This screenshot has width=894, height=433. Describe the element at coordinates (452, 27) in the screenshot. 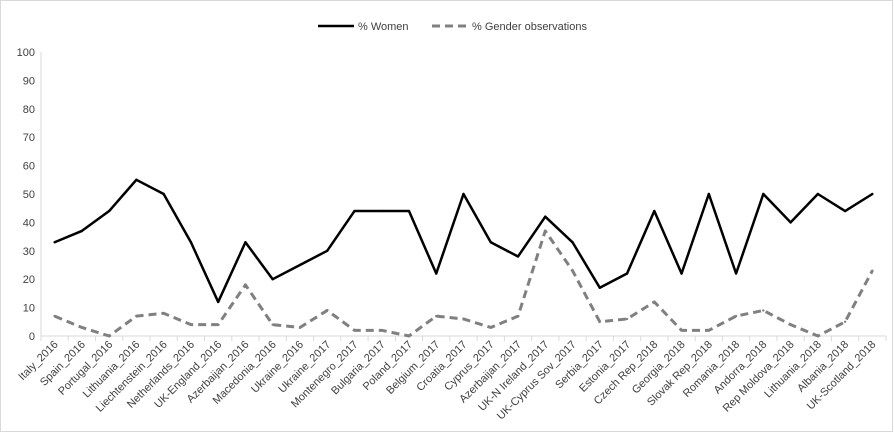

I see `legend: % Women % Gender observations` at that location.